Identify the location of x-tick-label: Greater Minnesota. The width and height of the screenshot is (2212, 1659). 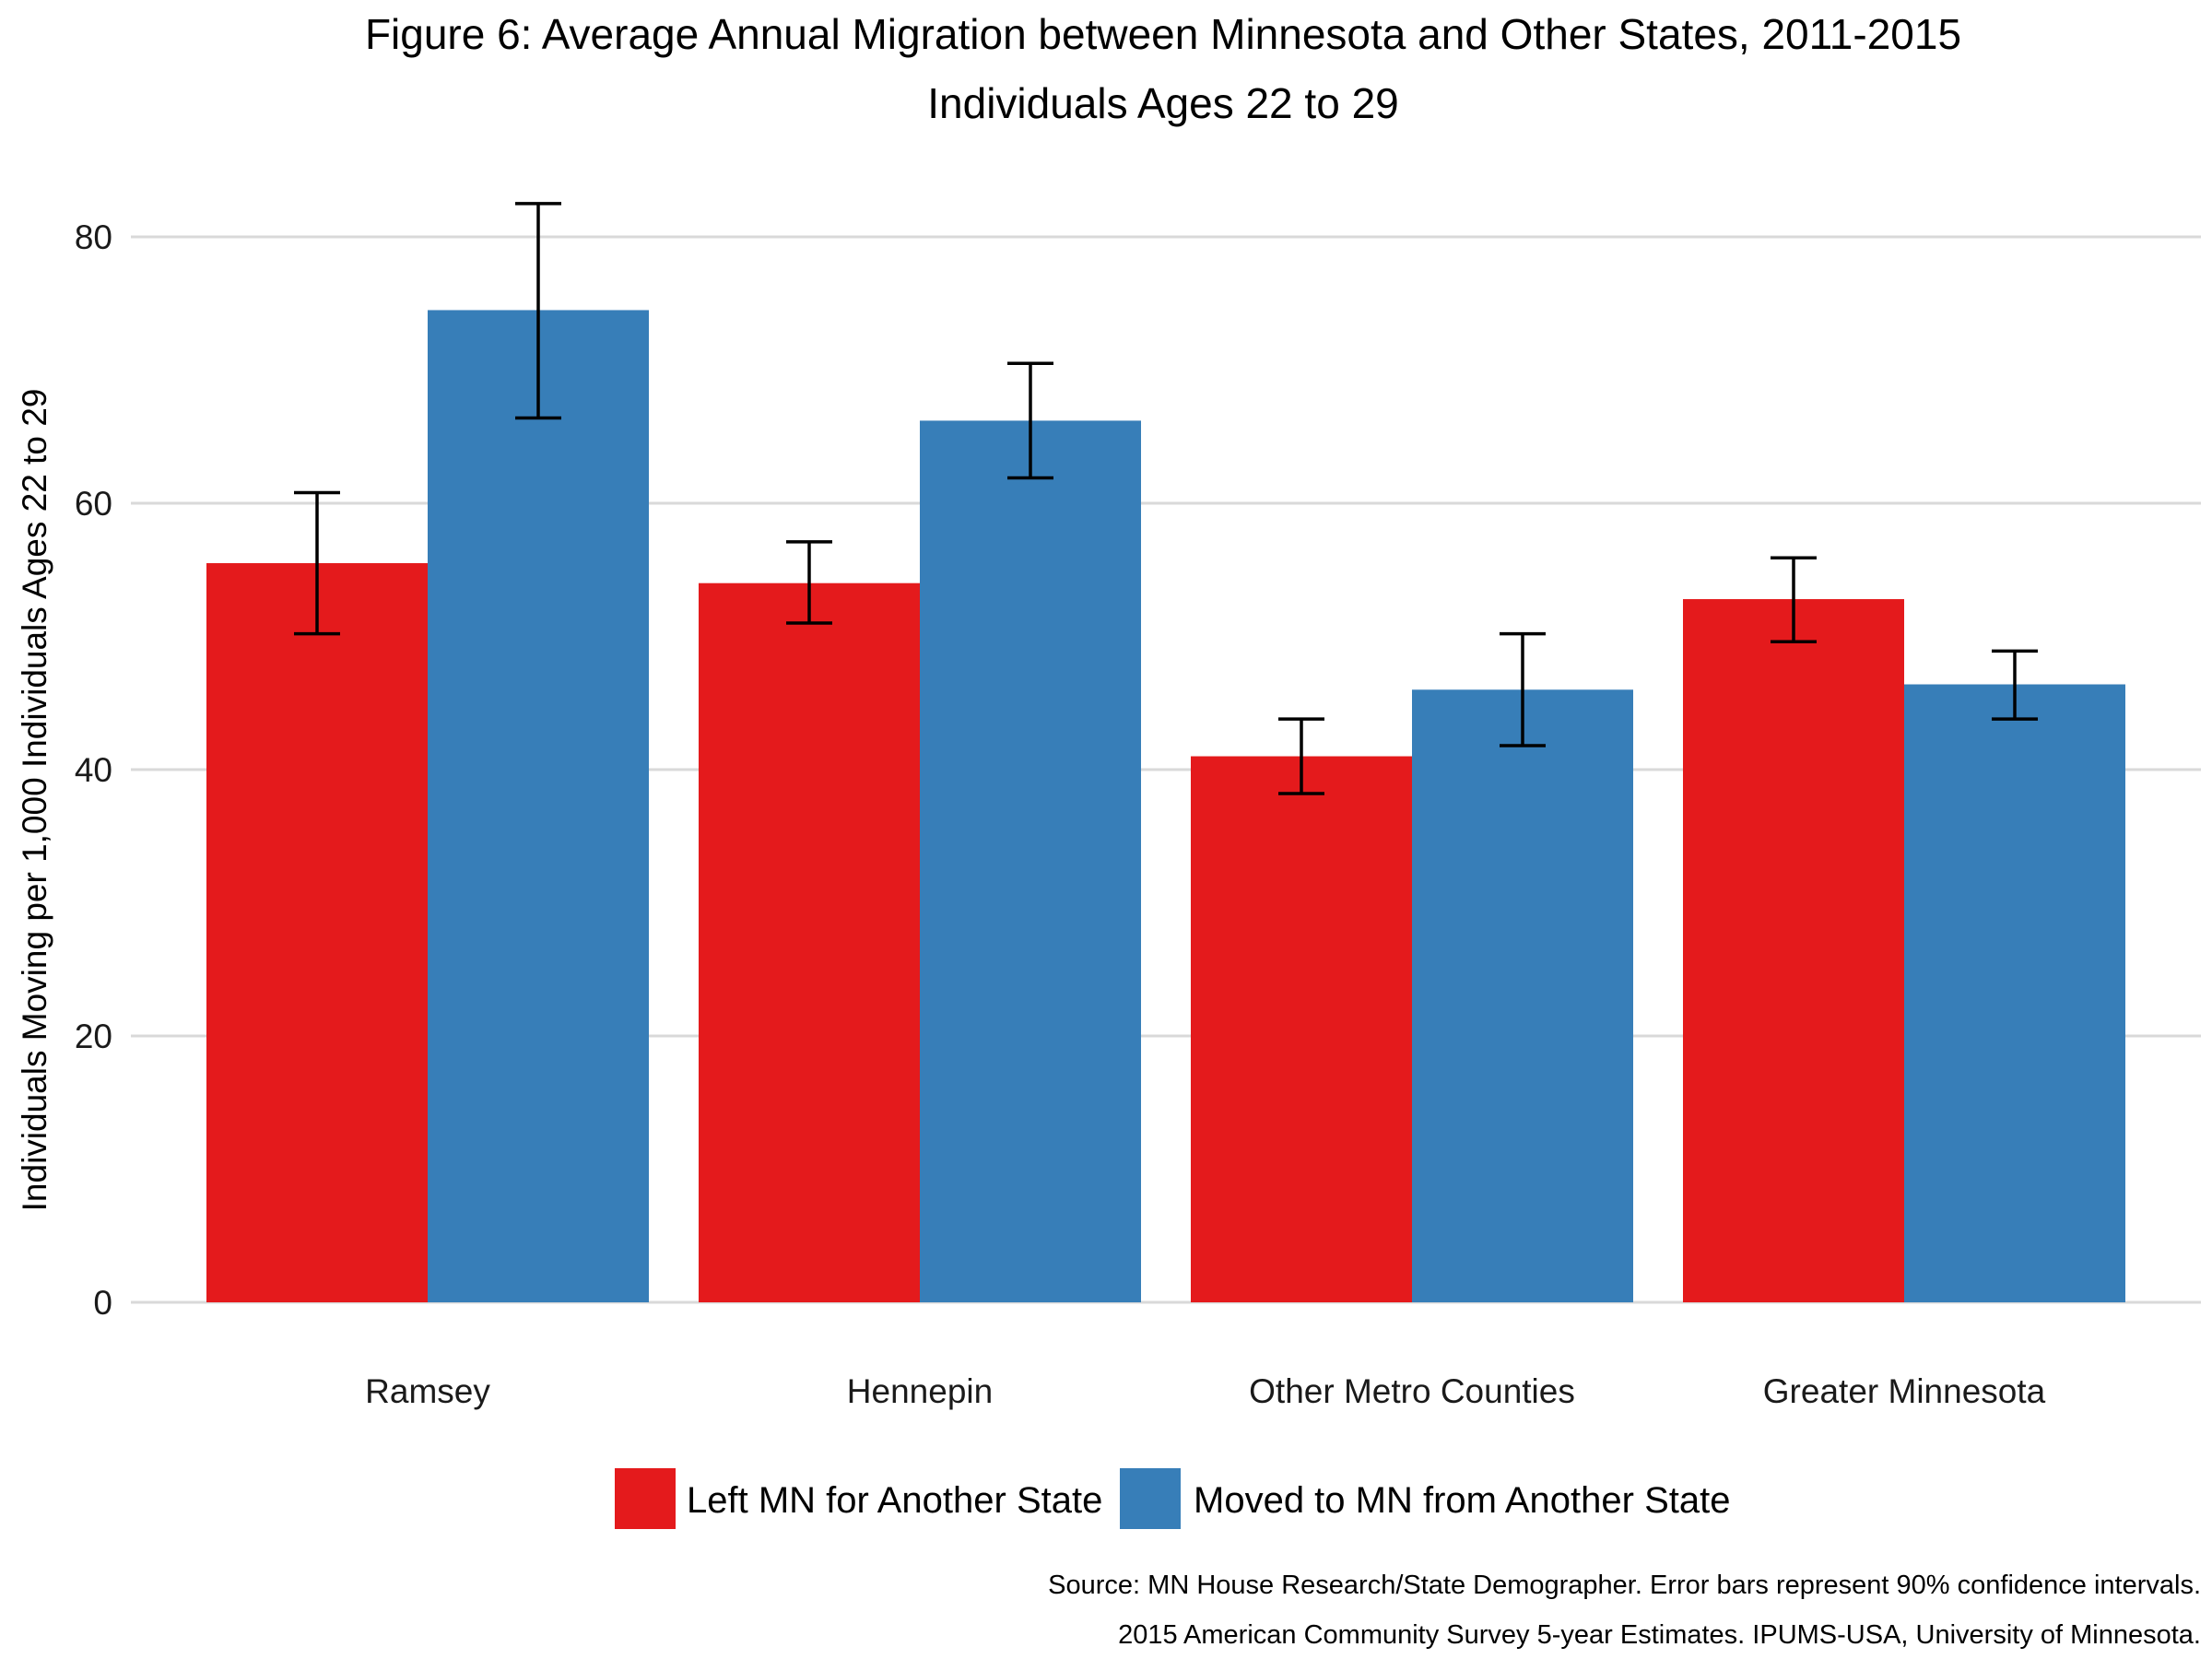
(1904, 1391).